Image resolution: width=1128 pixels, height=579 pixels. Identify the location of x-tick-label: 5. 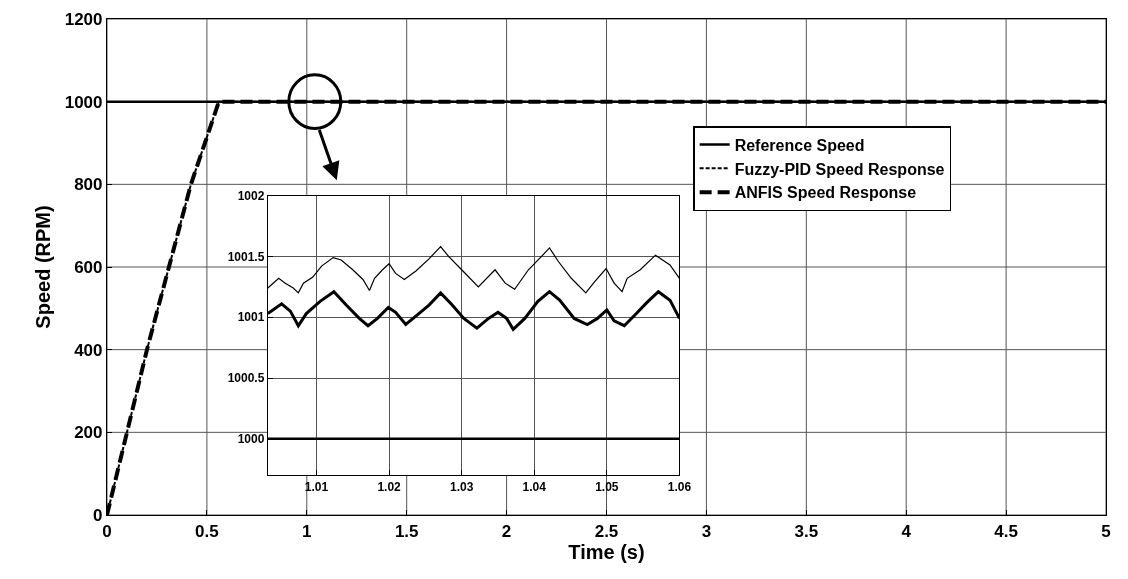
(1106, 531).